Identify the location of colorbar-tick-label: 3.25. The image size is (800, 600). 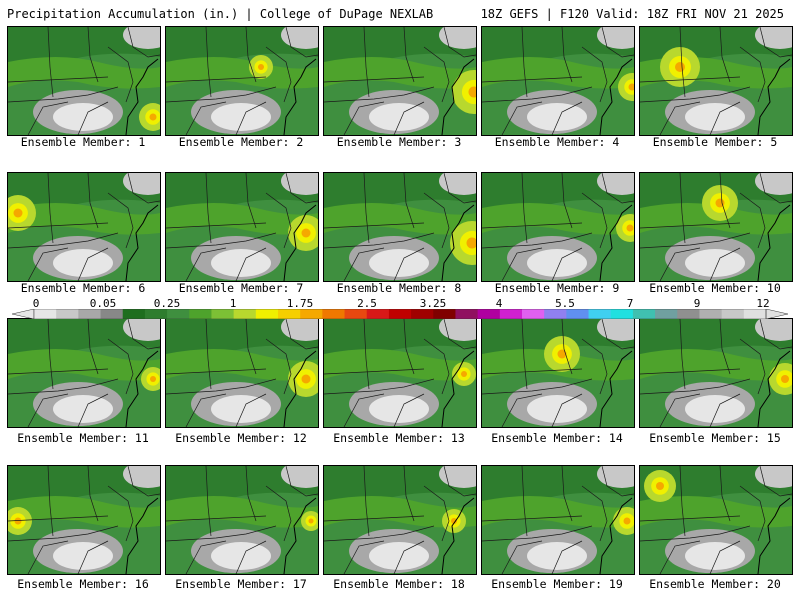
(433, 303).